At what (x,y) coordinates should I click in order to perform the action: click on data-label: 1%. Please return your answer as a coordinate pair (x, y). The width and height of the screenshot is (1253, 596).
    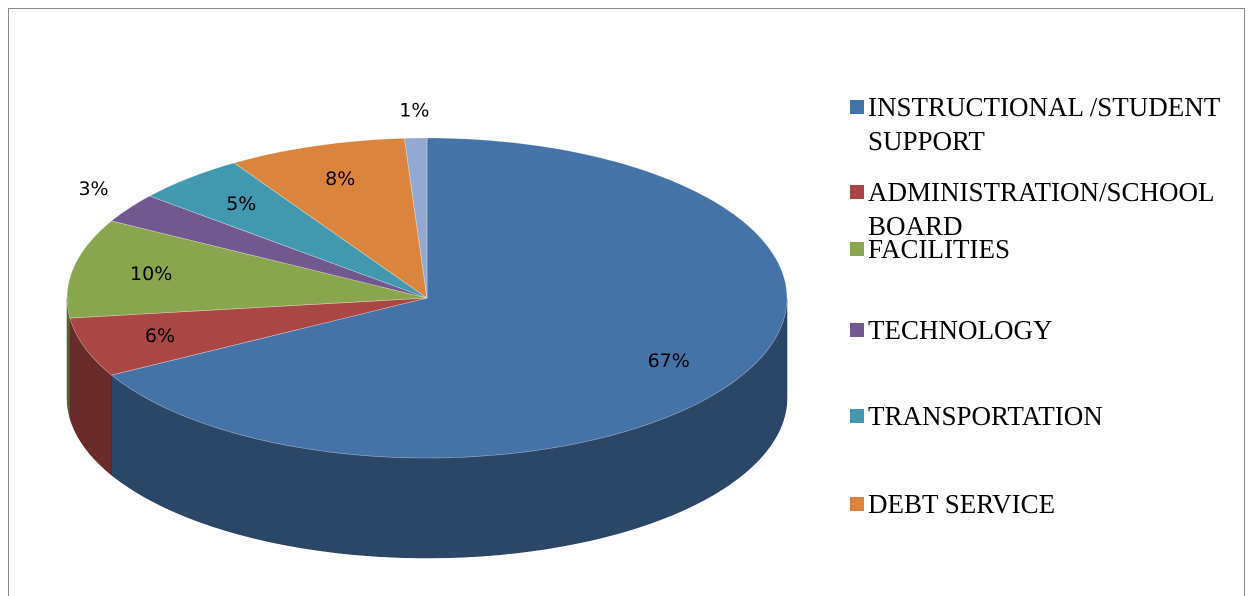
    Looking at the image, I should click on (414, 110).